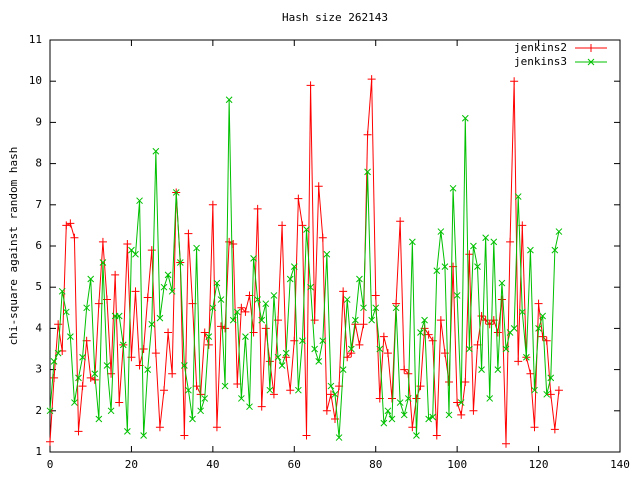 The image size is (640, 480). Describe the element at coordinates (35, 39) in the screenshot. I see `y-tick-label: 11` at that location.